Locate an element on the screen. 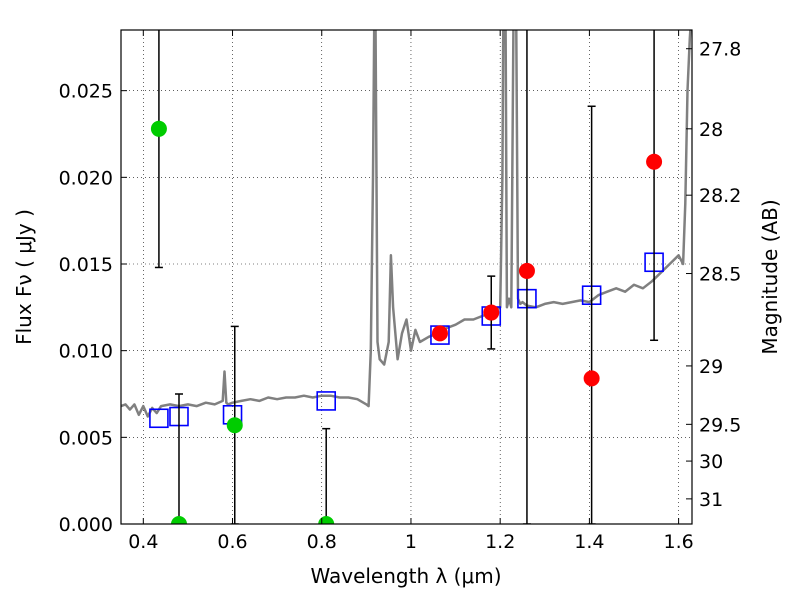 This screenshot has width=800, height=604. y-tick-label: 0.000 is located at coordinates (86, 525).